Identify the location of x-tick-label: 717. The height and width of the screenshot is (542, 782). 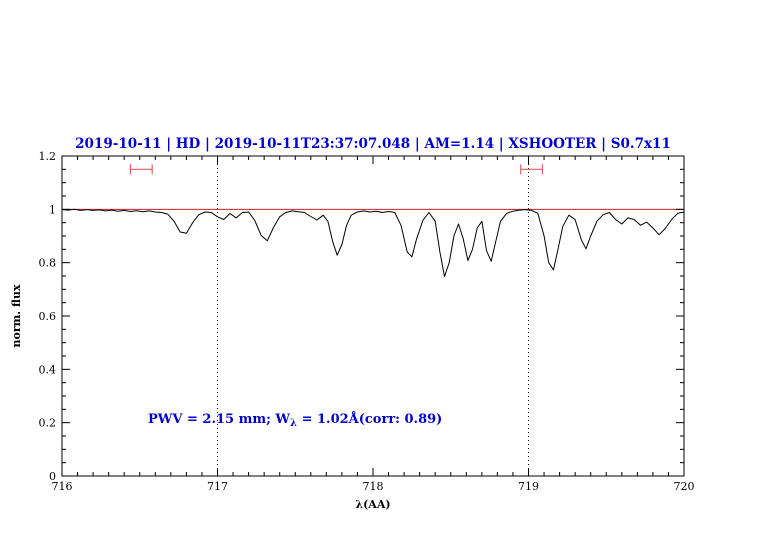
(217, 486).